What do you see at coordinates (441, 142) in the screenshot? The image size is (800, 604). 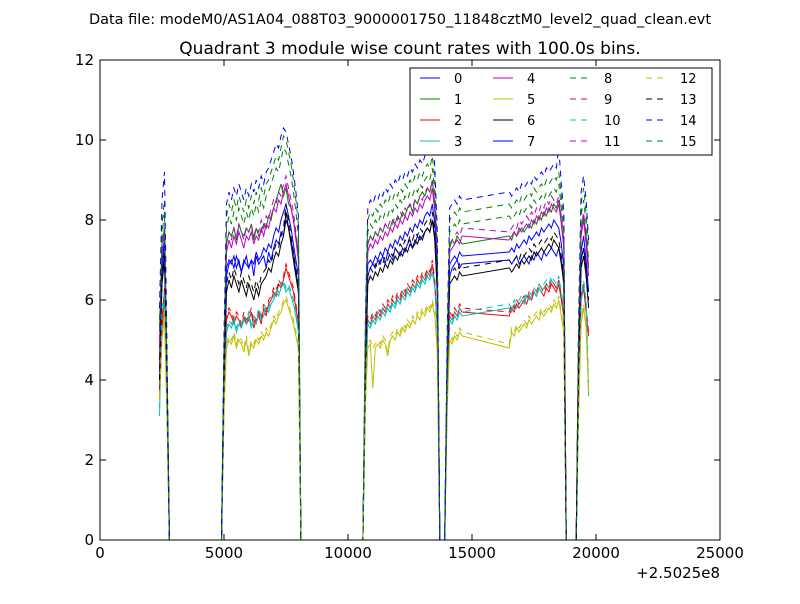 I see `legend-entry-3: 3` at bounding box center [441, 142].